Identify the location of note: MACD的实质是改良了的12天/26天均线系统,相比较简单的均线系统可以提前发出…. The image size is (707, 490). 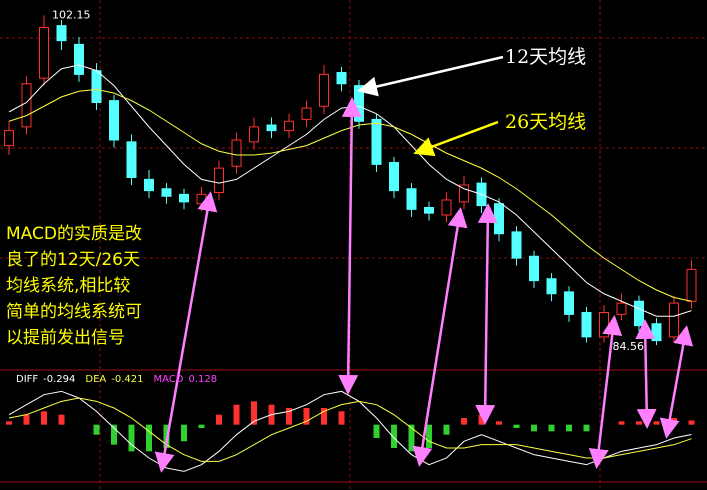
(74, 286).